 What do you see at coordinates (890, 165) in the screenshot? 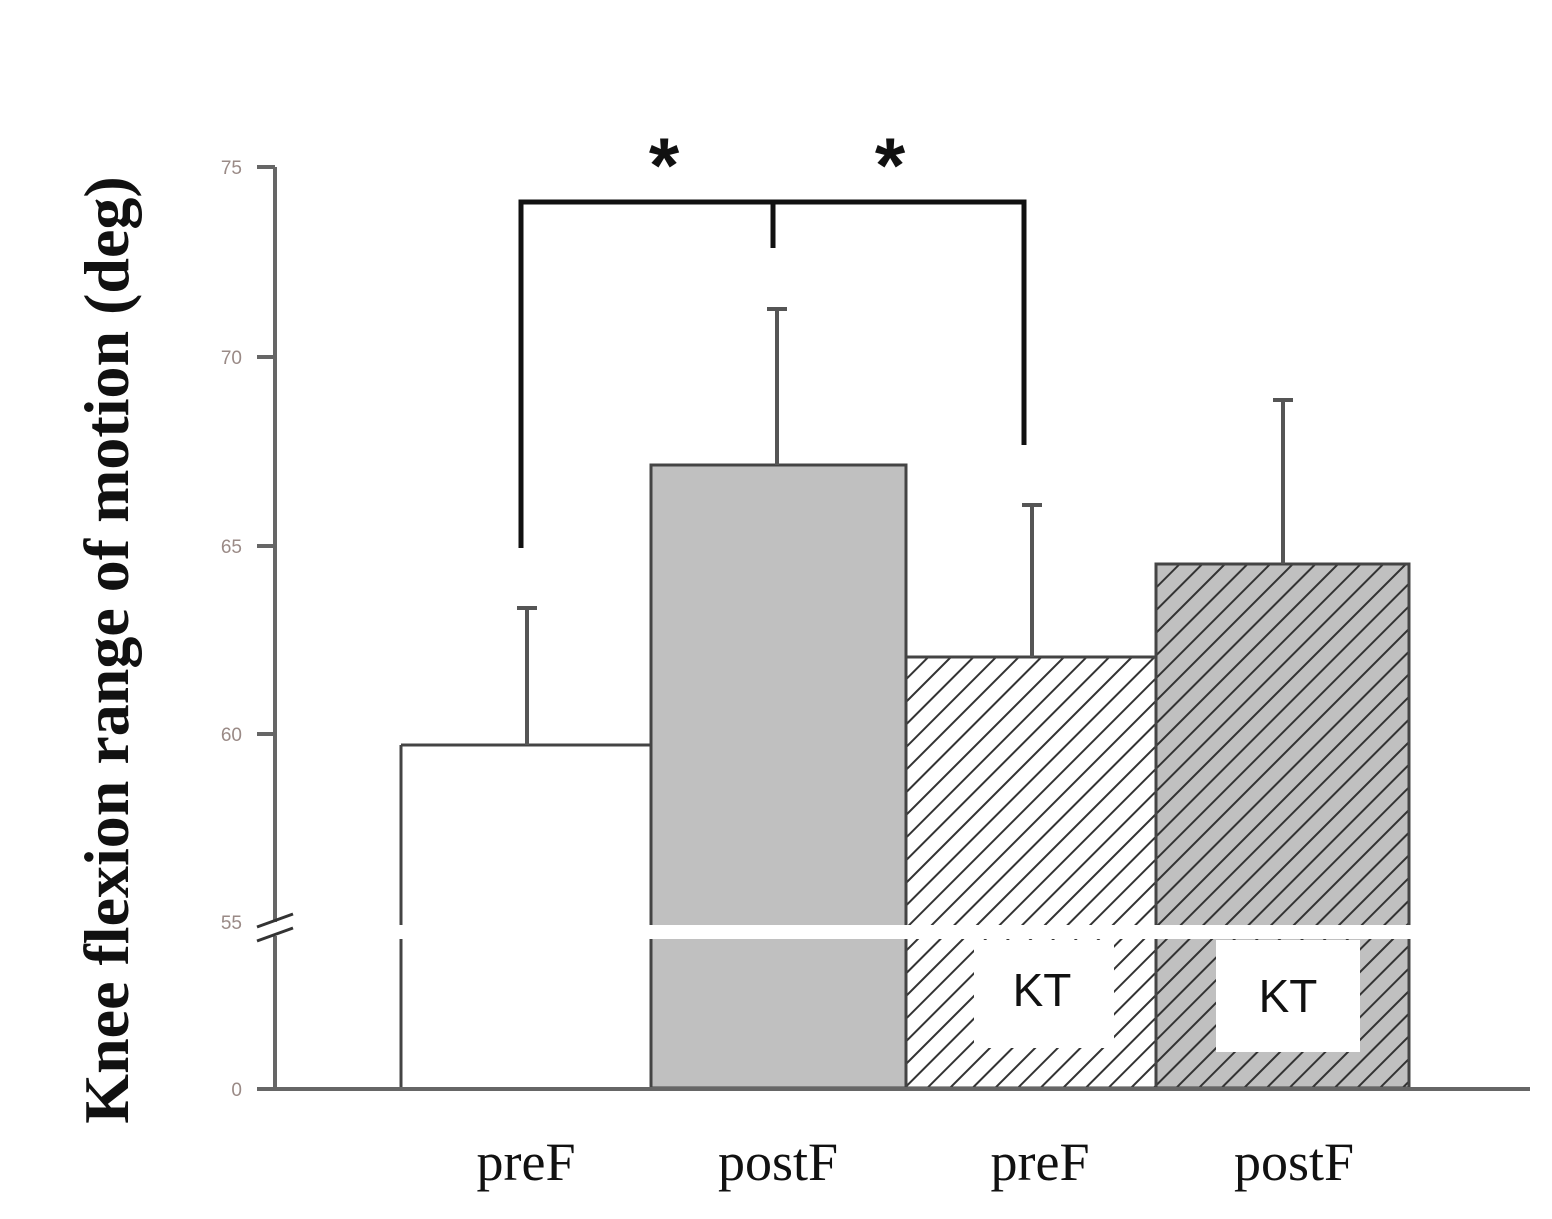
I see `significance-star-2: *` at bounding box center [890, 165].